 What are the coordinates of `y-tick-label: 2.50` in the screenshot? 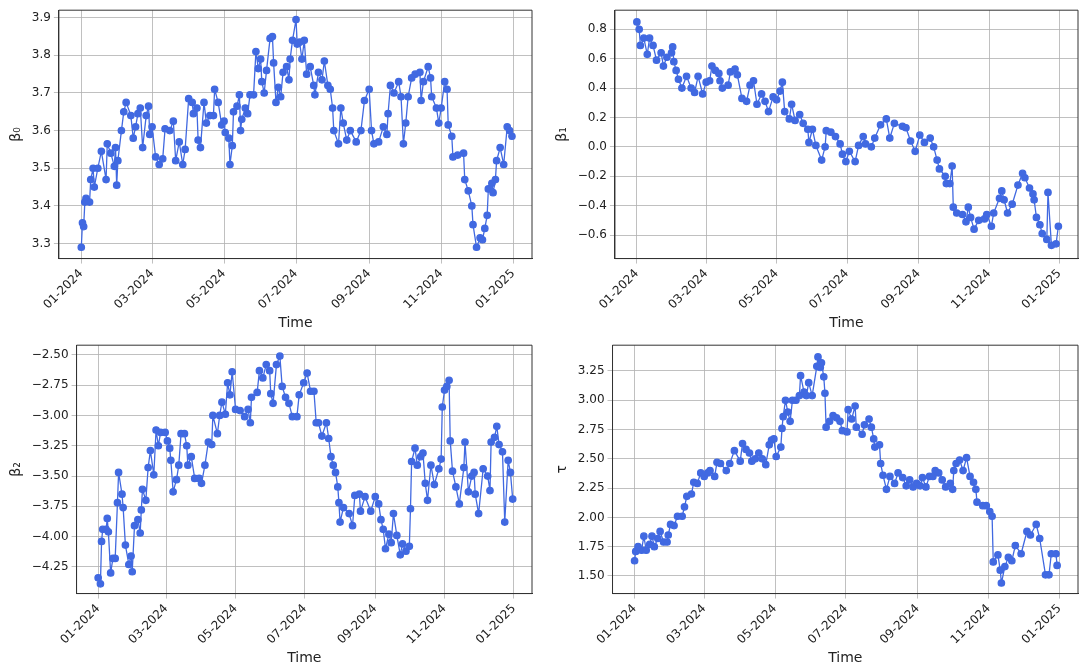 It's located at (591, 457).